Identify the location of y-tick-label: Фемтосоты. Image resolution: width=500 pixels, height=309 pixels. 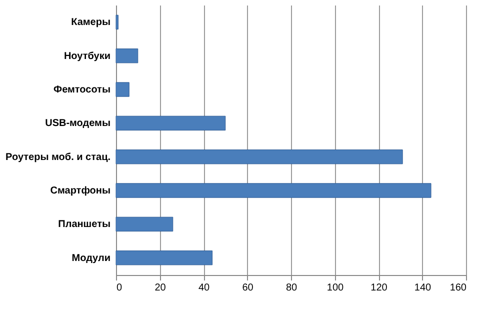
(82, 90).